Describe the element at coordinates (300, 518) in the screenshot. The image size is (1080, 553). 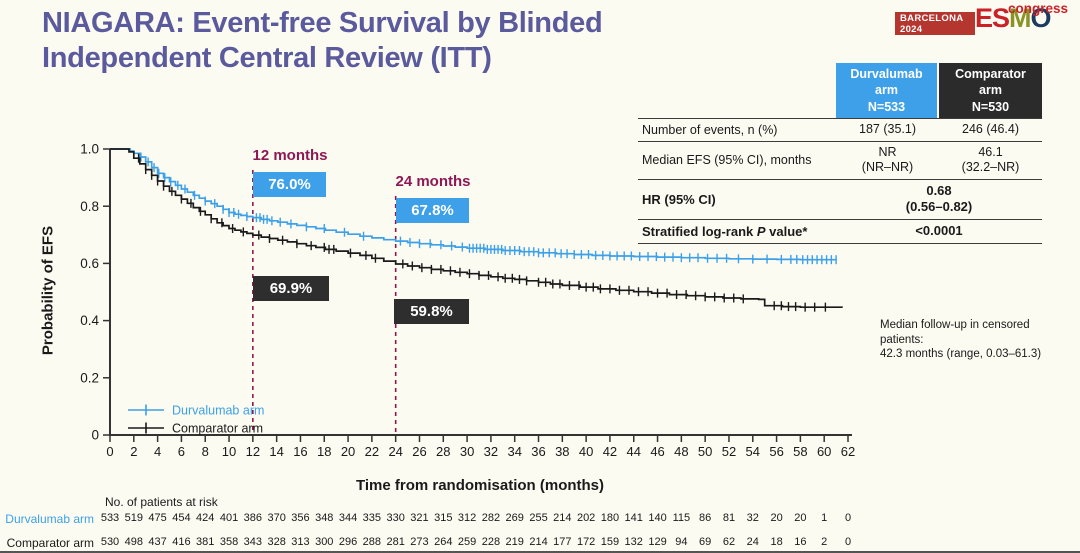
I see `at-risk-value: 356` at that location.